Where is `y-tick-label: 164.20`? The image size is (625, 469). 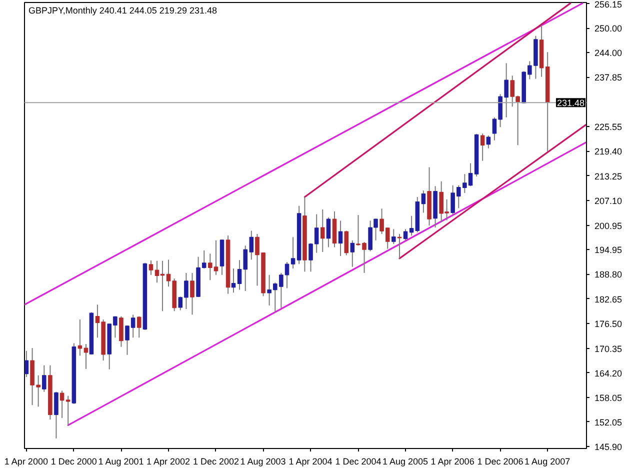 y-tick-label: 164.20 is located at coordinates (608, 373).